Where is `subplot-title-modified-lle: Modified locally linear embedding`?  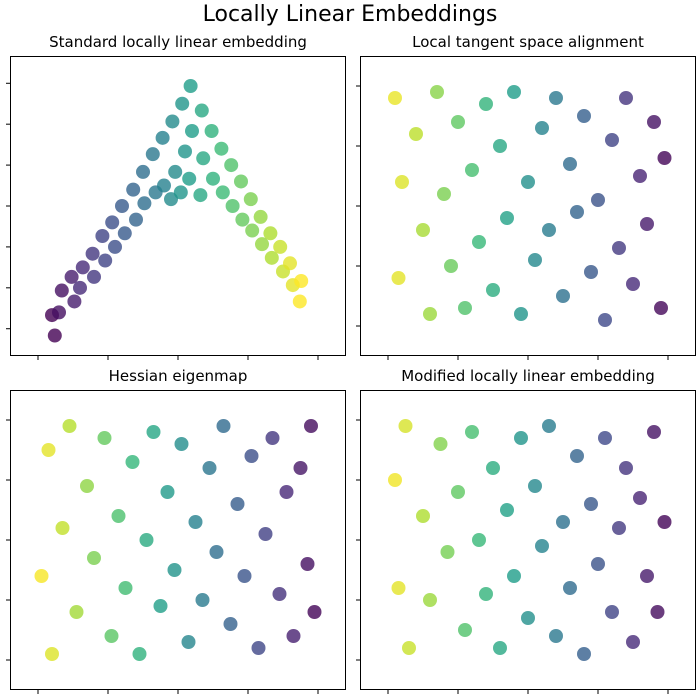 subplot-title-modified-lle: Modified locally linear embedding is located at coordinates (528, 376).